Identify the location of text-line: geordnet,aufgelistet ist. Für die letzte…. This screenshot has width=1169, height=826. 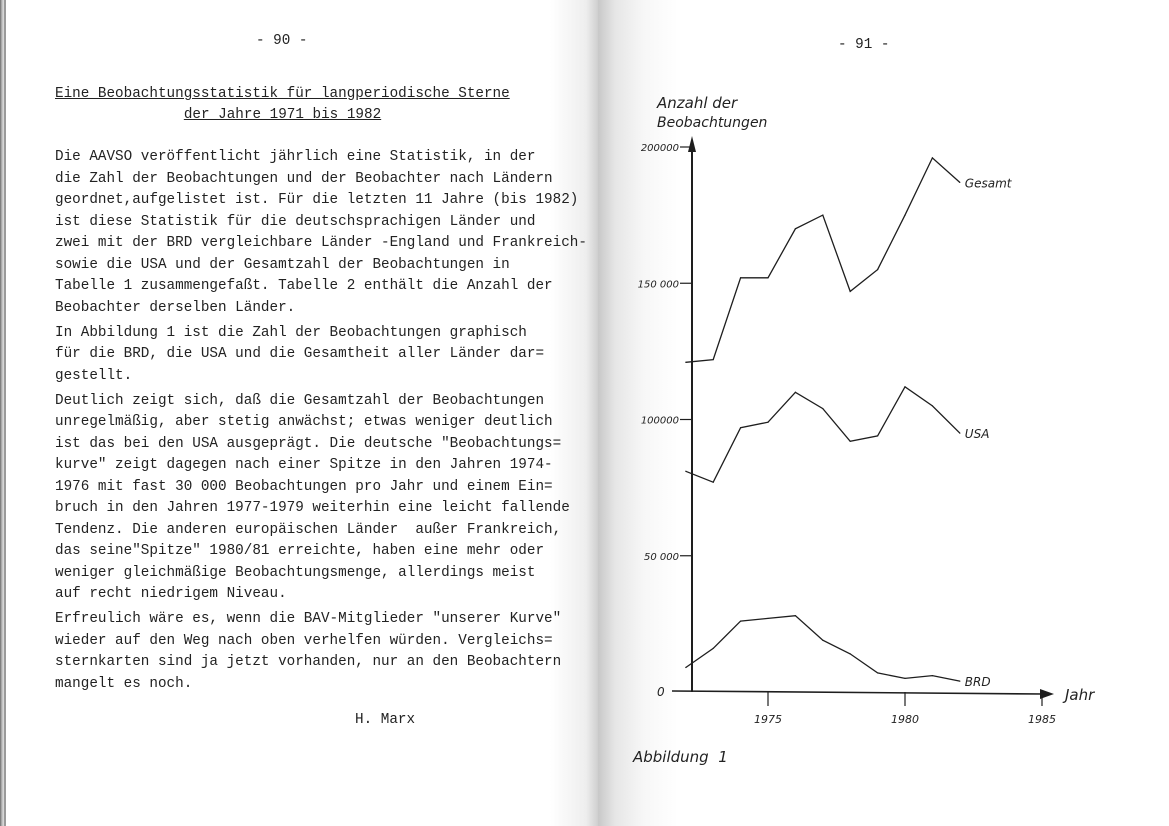
(317, 200).